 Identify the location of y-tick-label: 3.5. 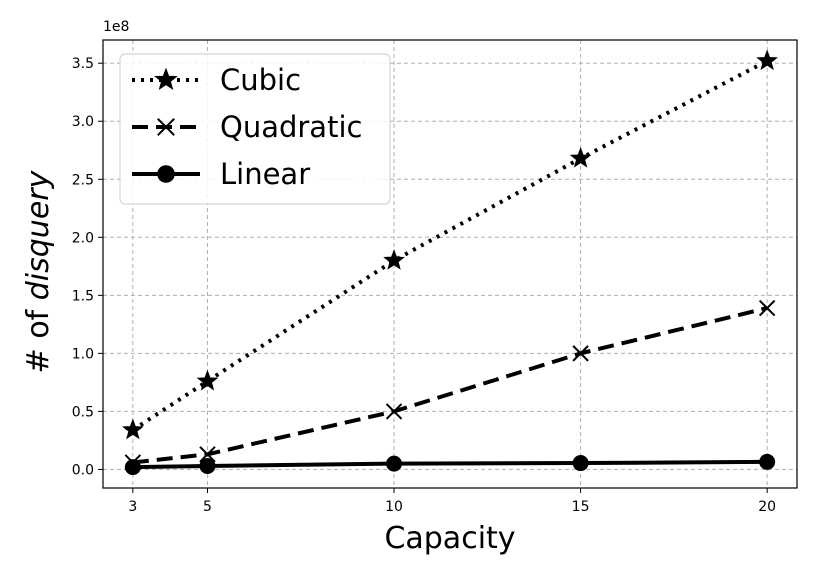
(83, 64).